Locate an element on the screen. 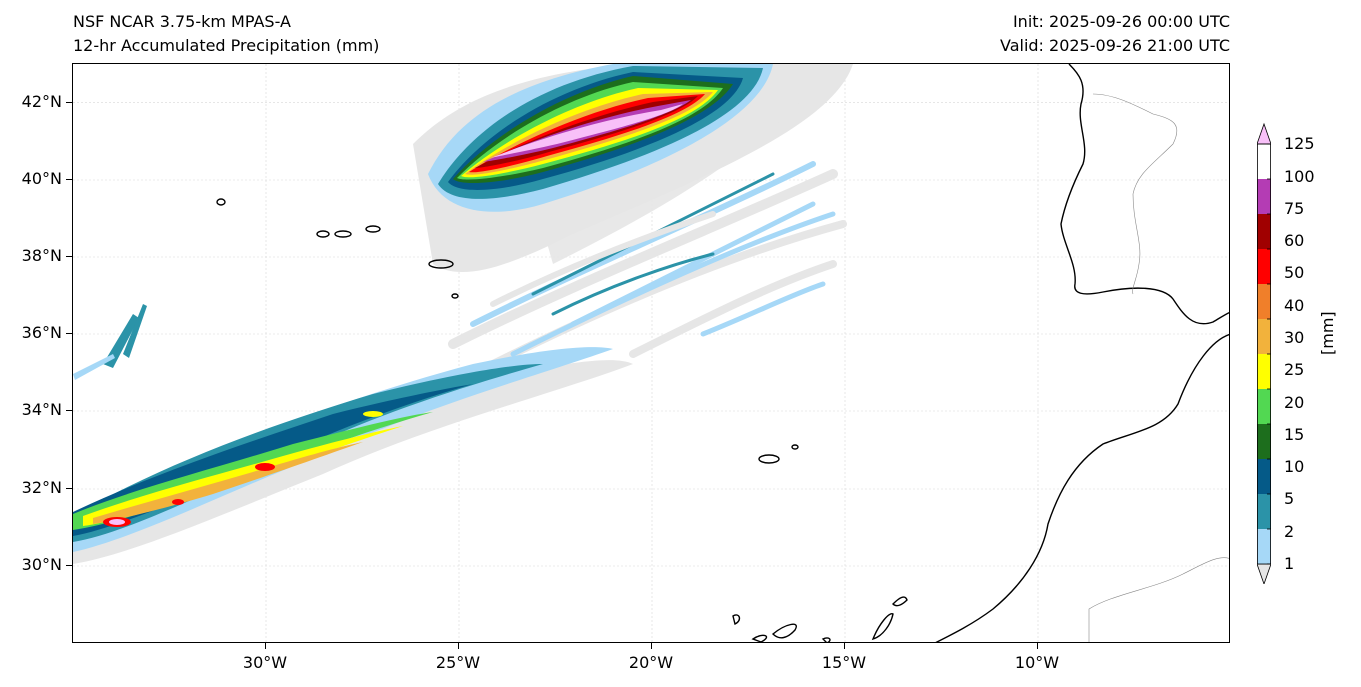  colorbar-label-125: 125 is located at coordinates (1299, 143).